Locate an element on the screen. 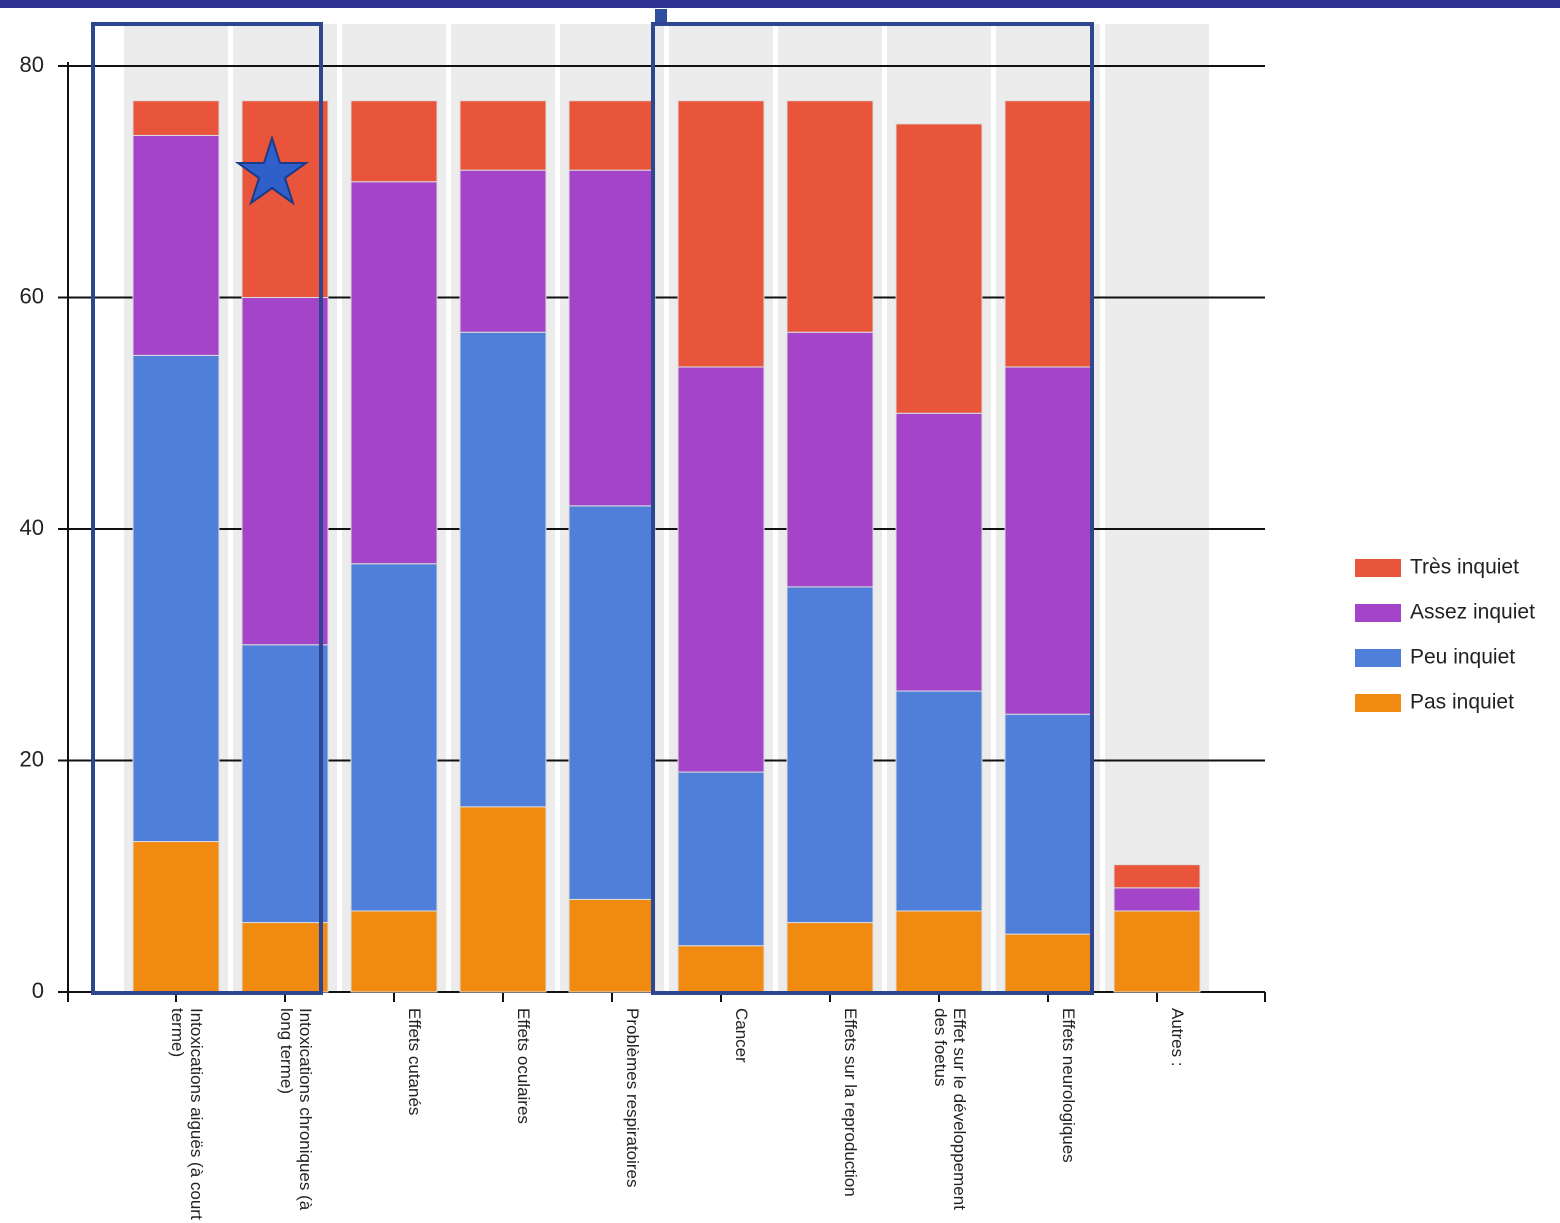 The width and height of the screenshot is (1560, 1223). y-tick-label: 80 is located at coordinates (32, 64).